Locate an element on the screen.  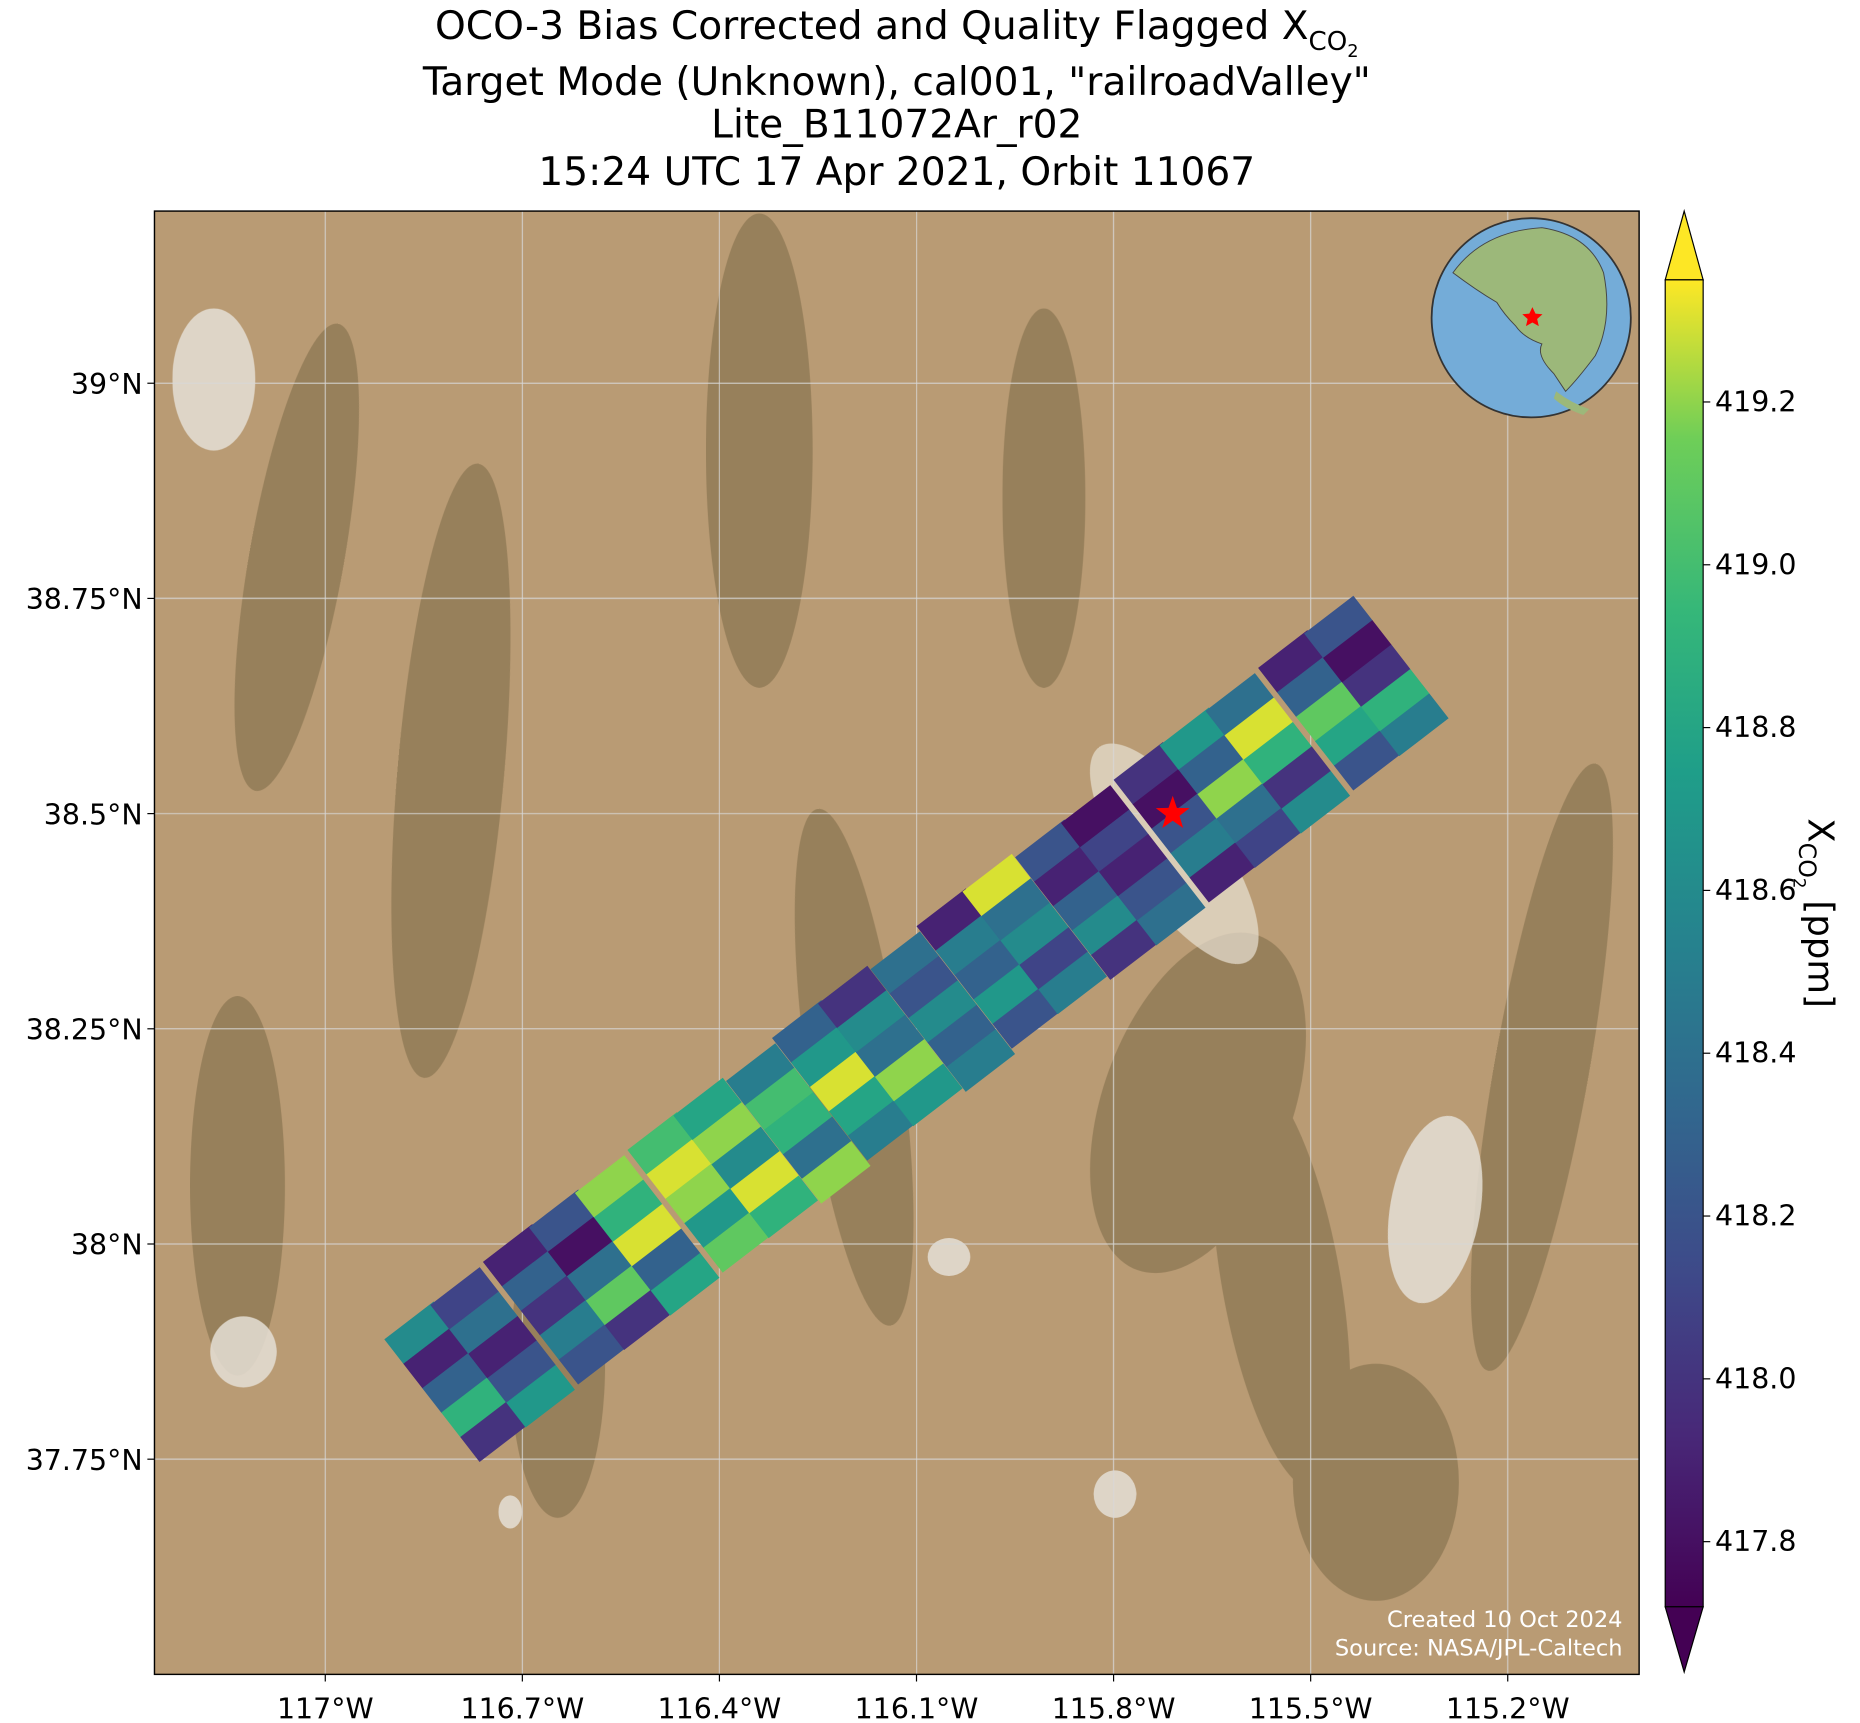
colorbar-tick-label: 418.4 is located at coordinates (1755, 1053).